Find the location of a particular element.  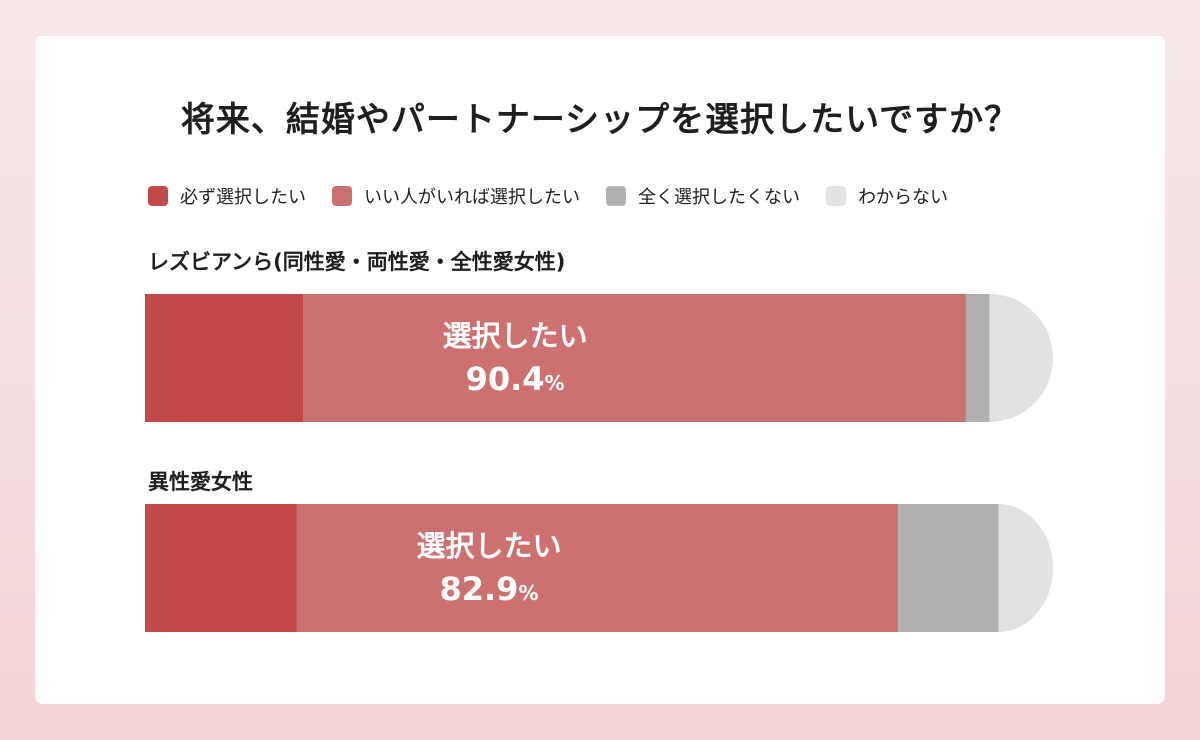

chart-title: 将来、結婚やパートナーシップを選択したいですか？ is located at coordinates (600, 120).